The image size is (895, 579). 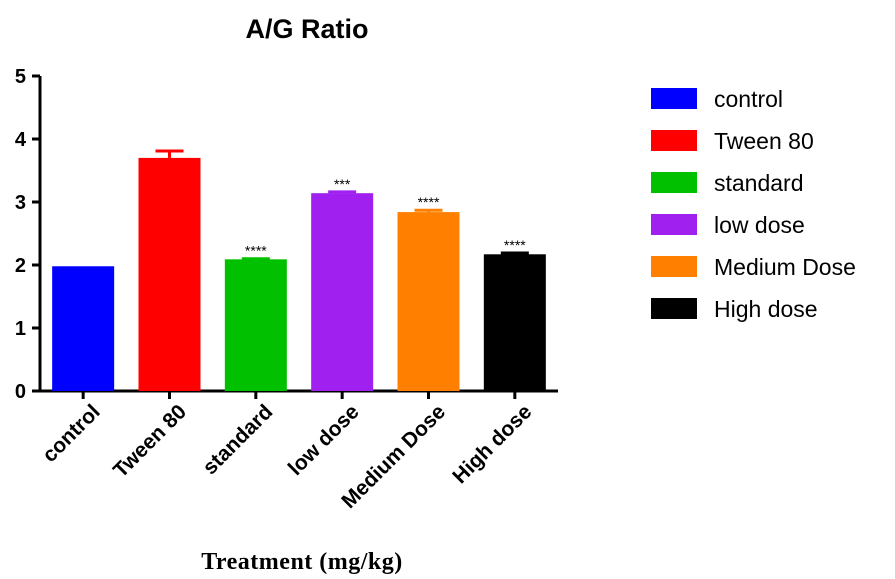 I want to click on legend-label: standard, so click(x=759, y=183).